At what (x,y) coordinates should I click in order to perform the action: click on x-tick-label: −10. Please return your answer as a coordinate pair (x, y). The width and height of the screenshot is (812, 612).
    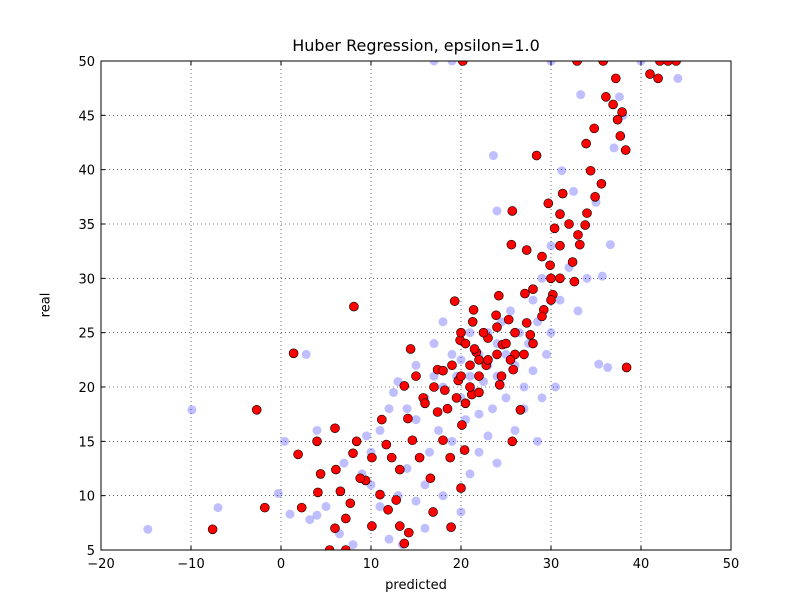
    Looking at the image, I should click on (190, 564).